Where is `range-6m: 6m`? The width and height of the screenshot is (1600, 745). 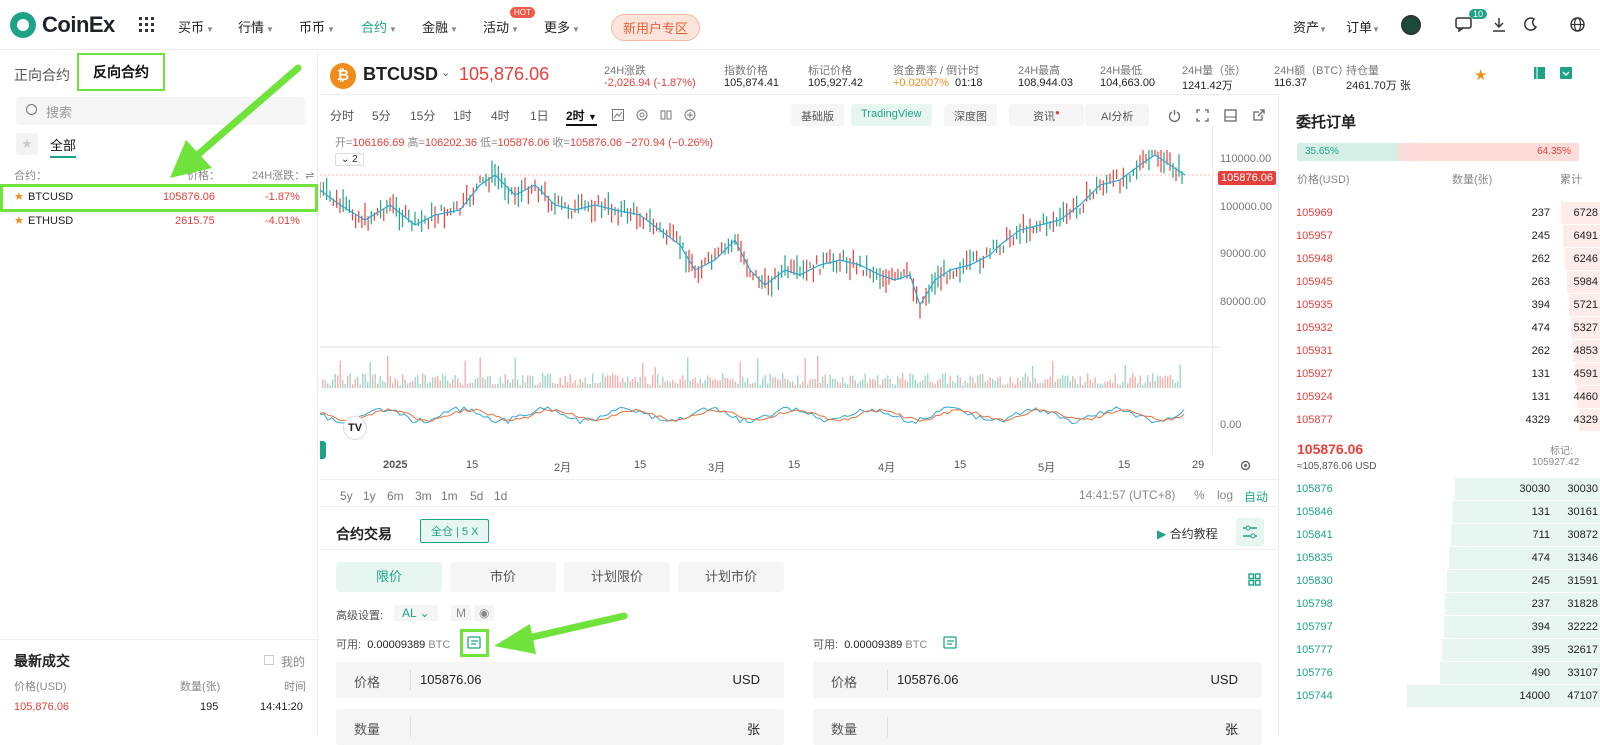
range-6m: 6m is located at coordinates (395, 496).